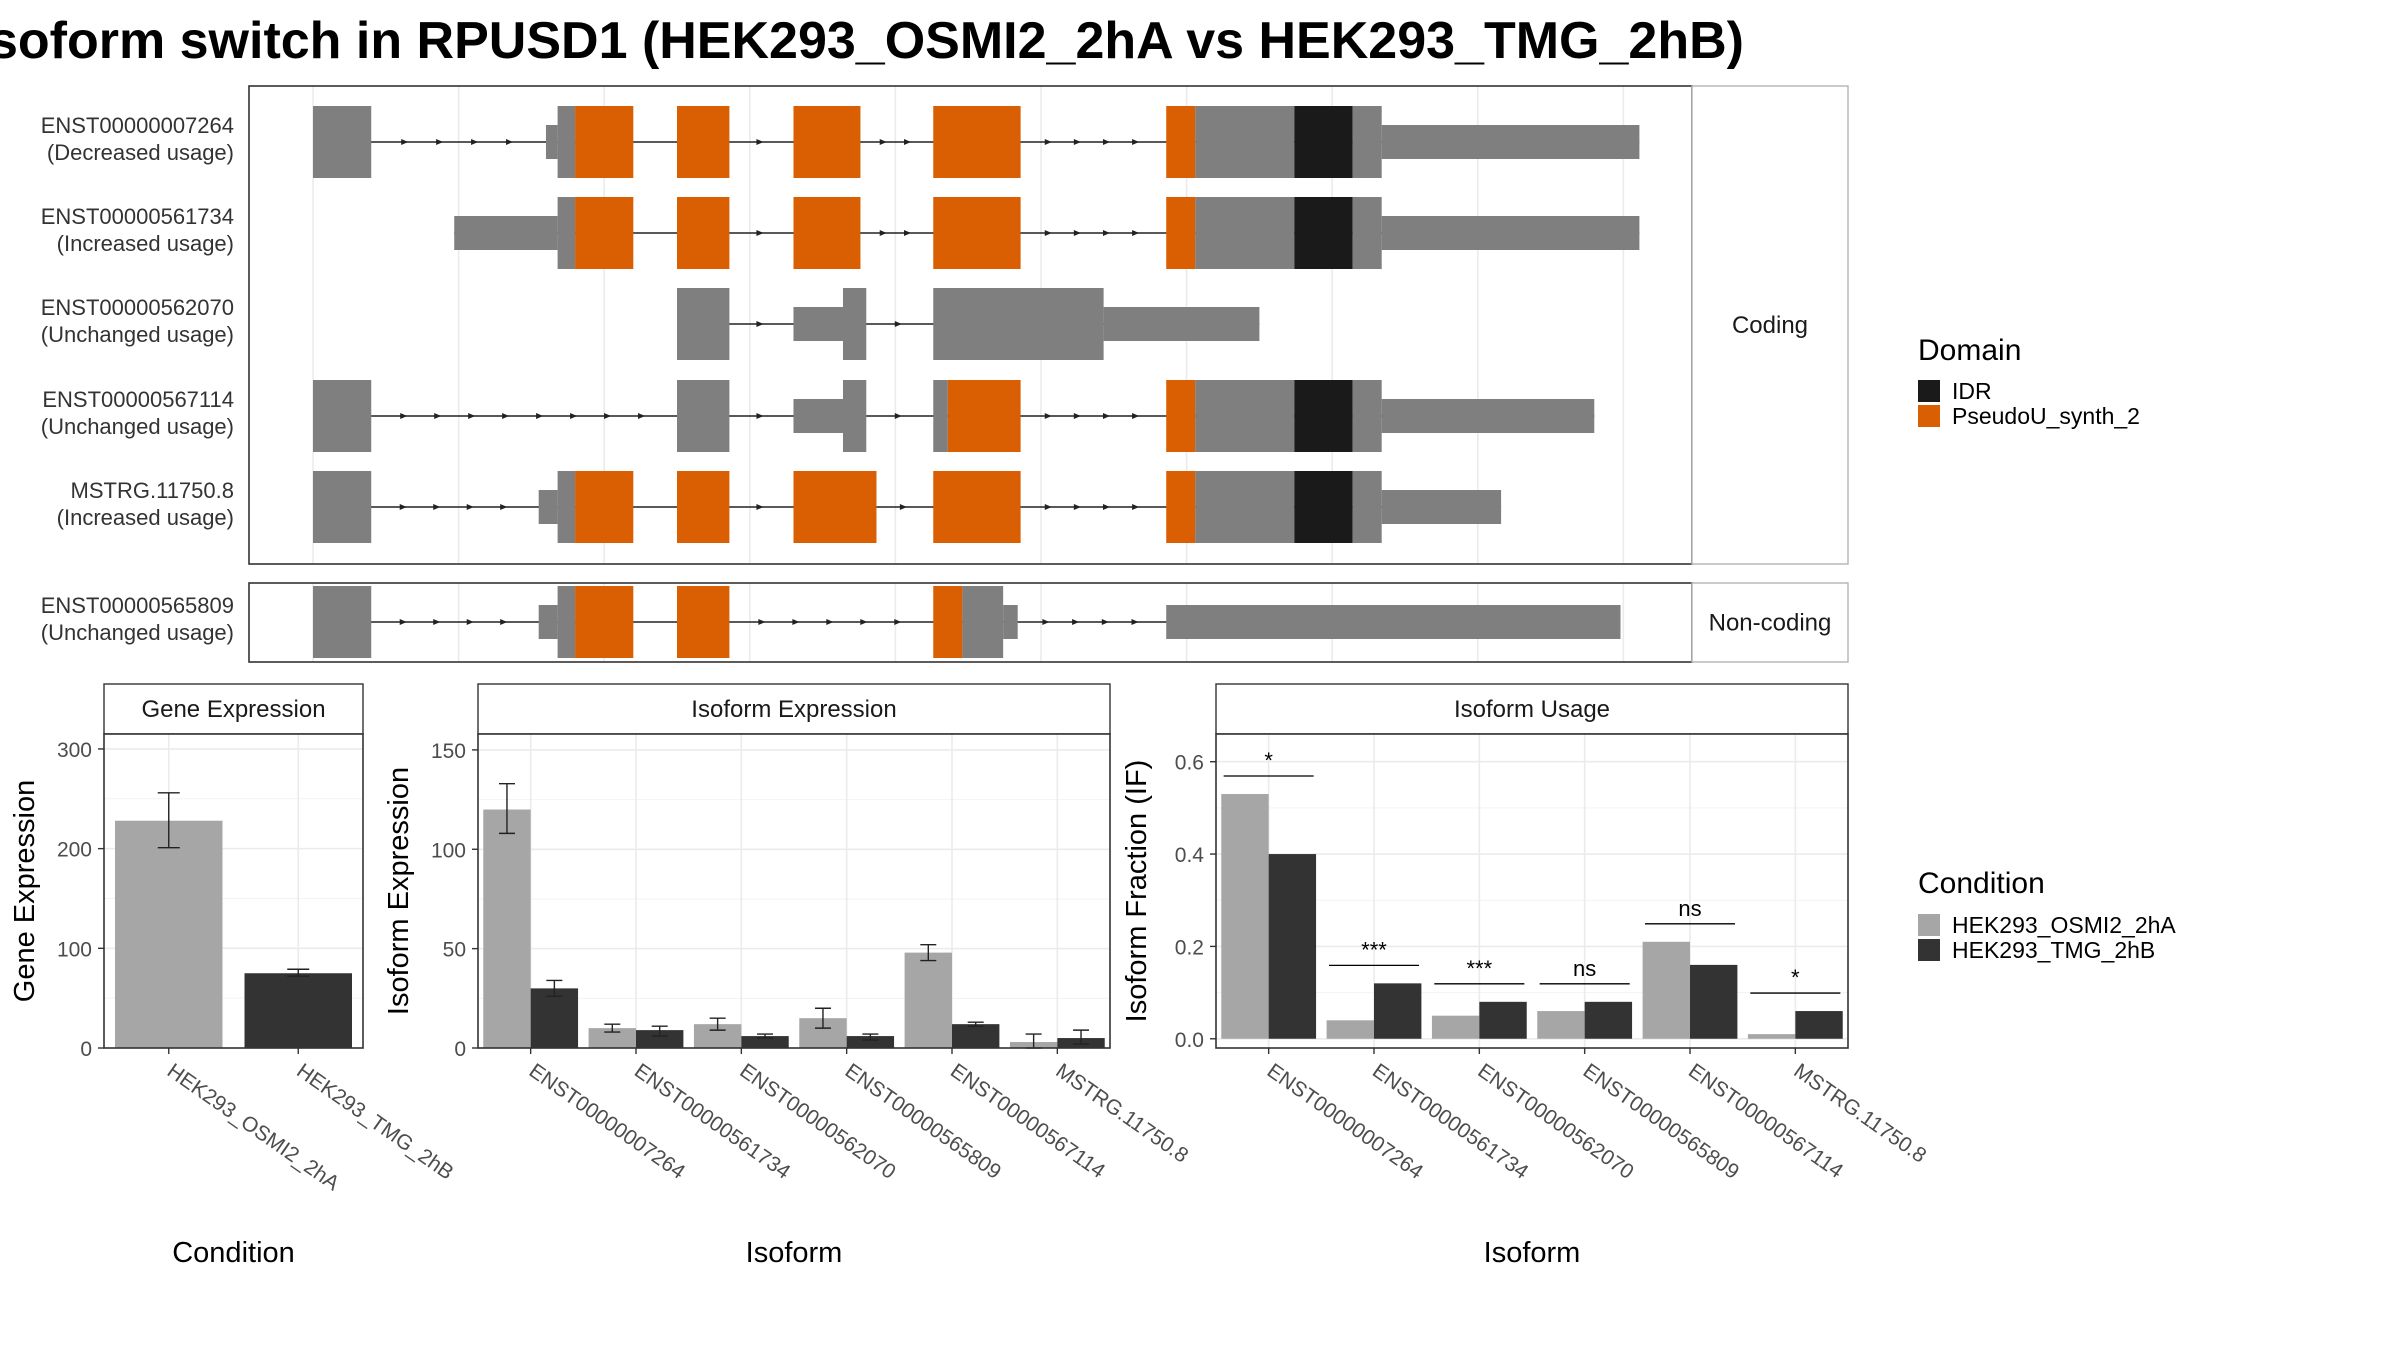 Image resolution: width=2400 pixels, height=1350 pixels. Describe the element at coordinates (138, 399) in the screenshot. I see `transcript-id-label: ENST00000567114` at that location.